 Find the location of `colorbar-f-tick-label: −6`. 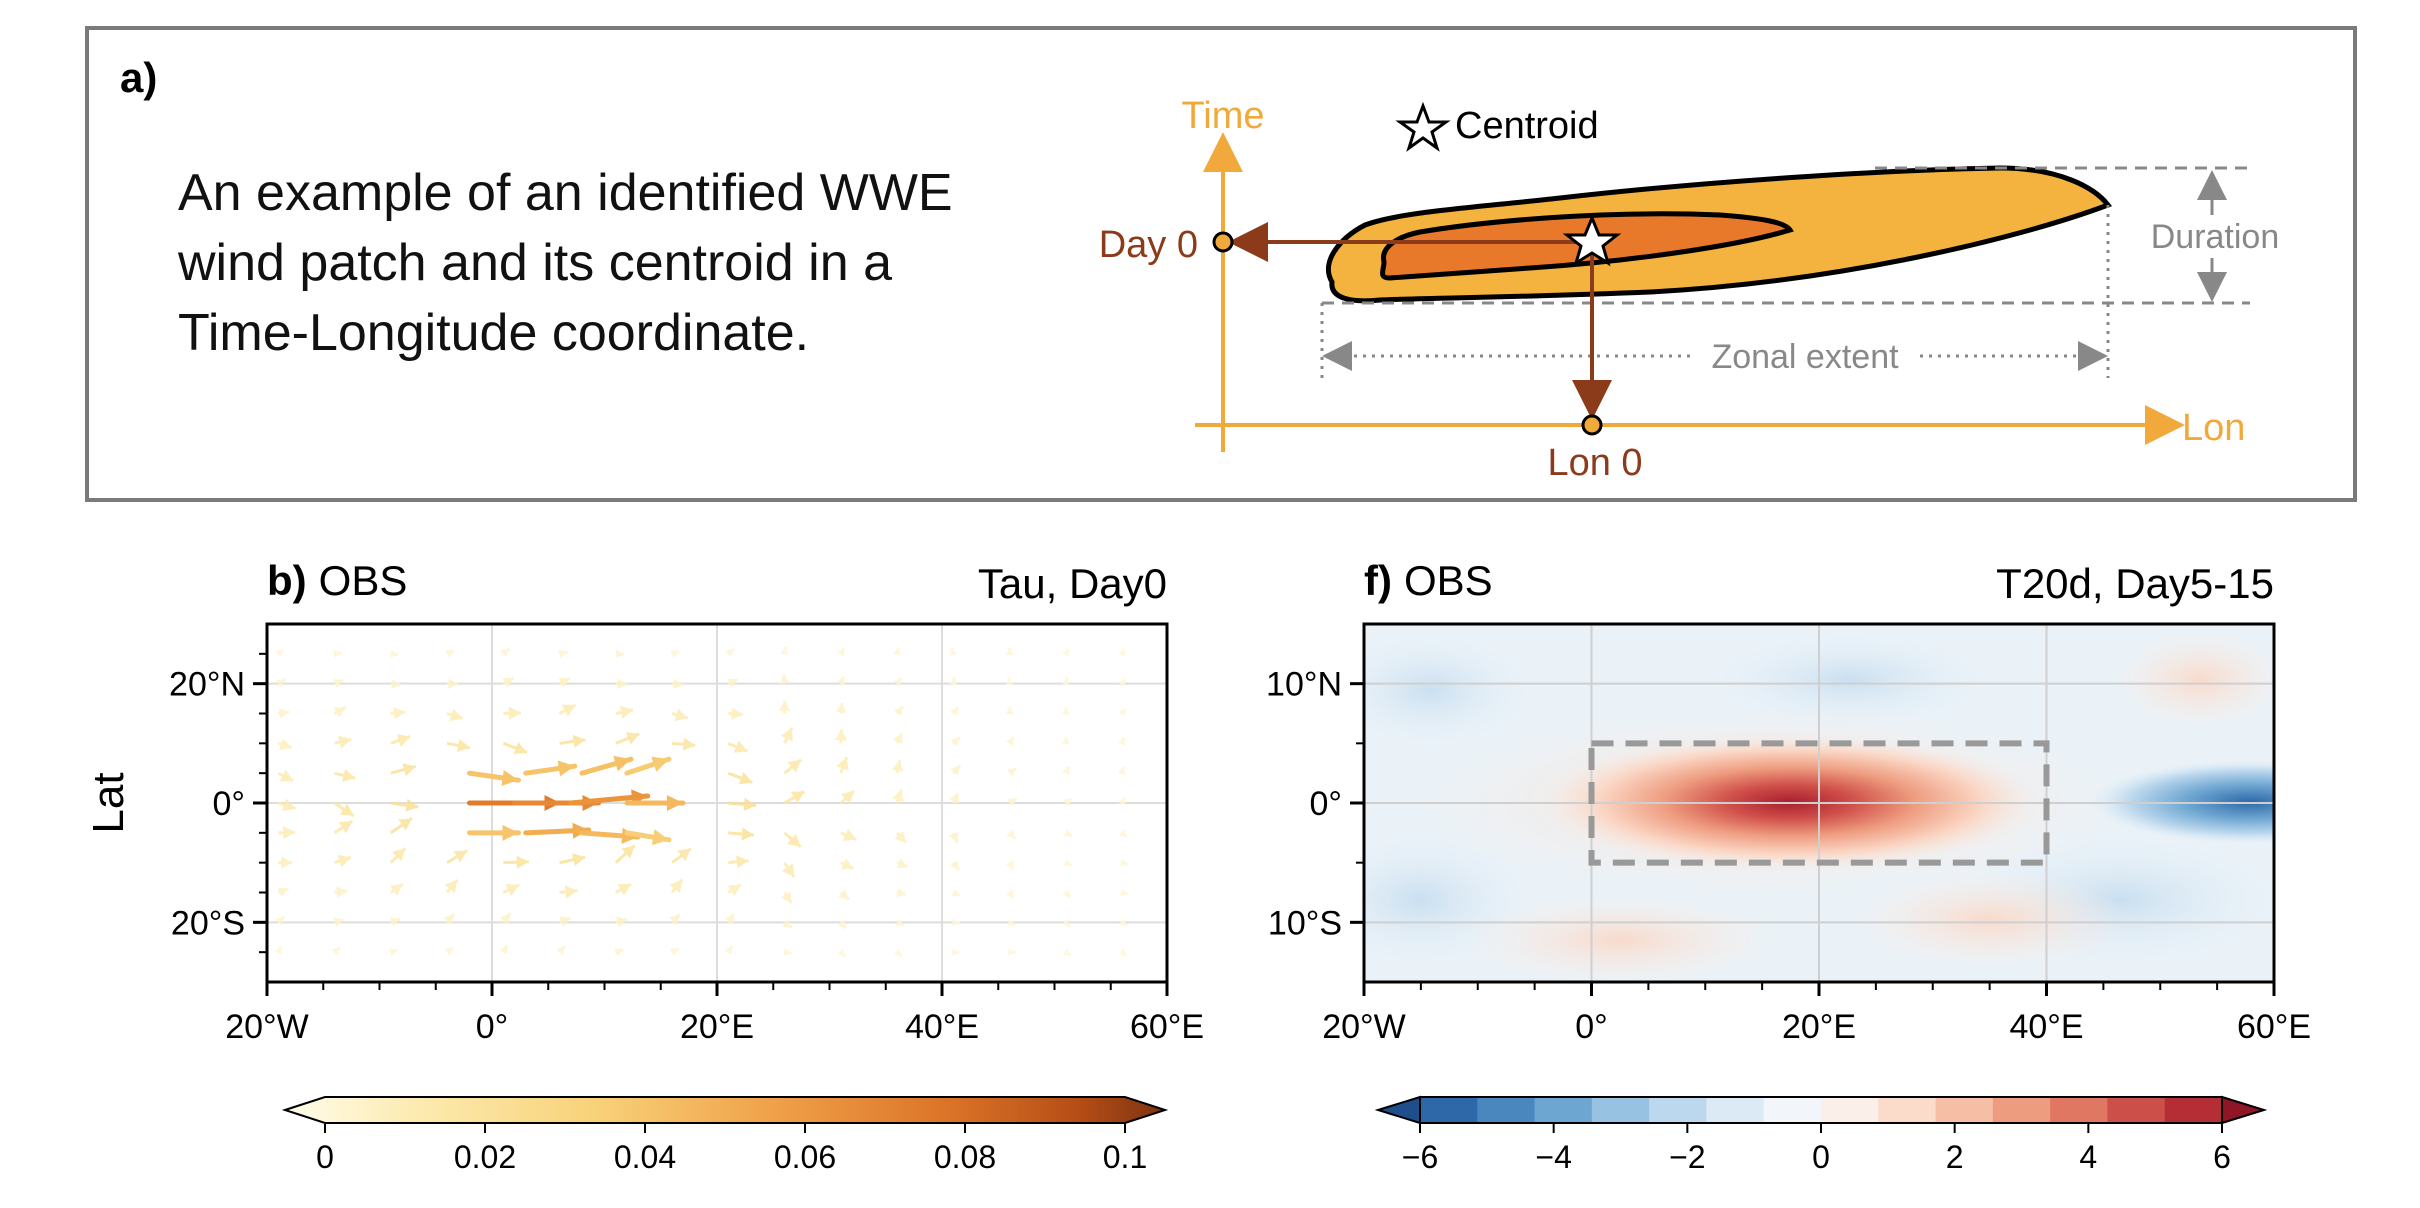

colorbar-f-tick-label: −6 is located at coordinates (1420, 1157).